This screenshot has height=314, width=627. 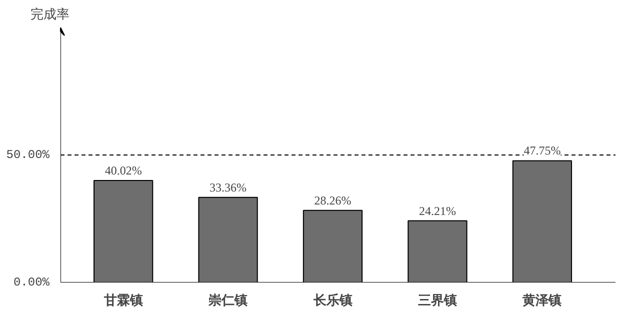 What do you see at coordinates (228, 301) in the screenshot?
I see `x-tick-label: 崇仁镇` at bounding box center [228, 301].